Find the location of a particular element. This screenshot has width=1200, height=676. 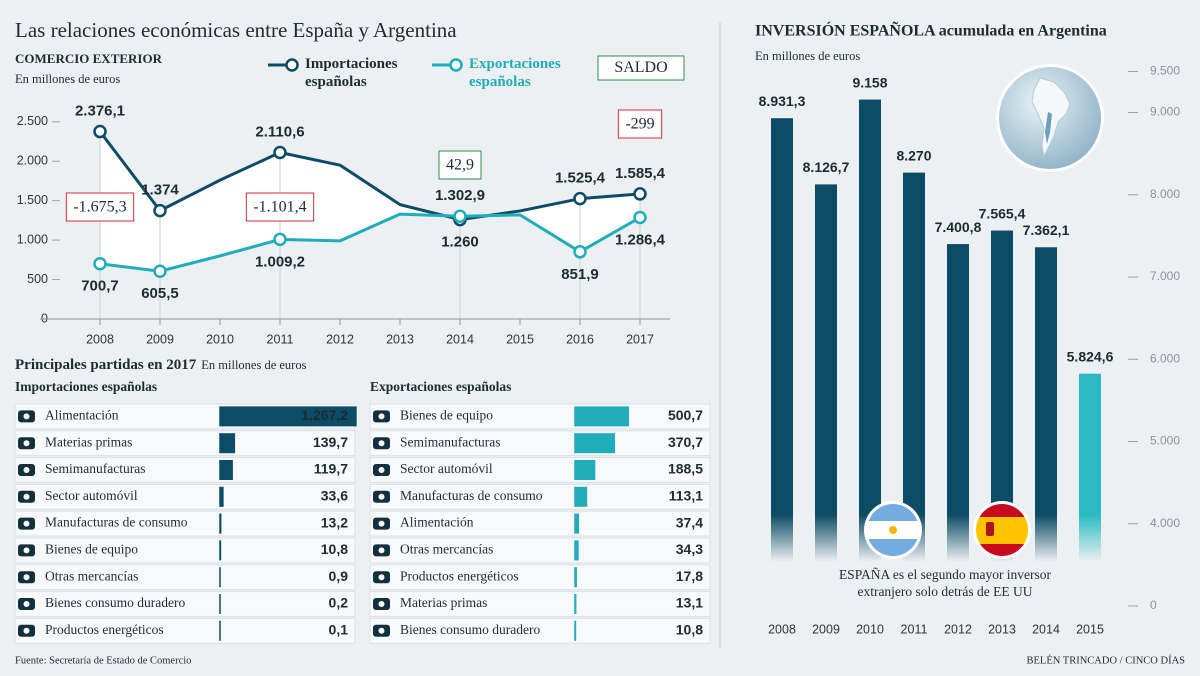

gap-area is located at coordinates (370, 201).